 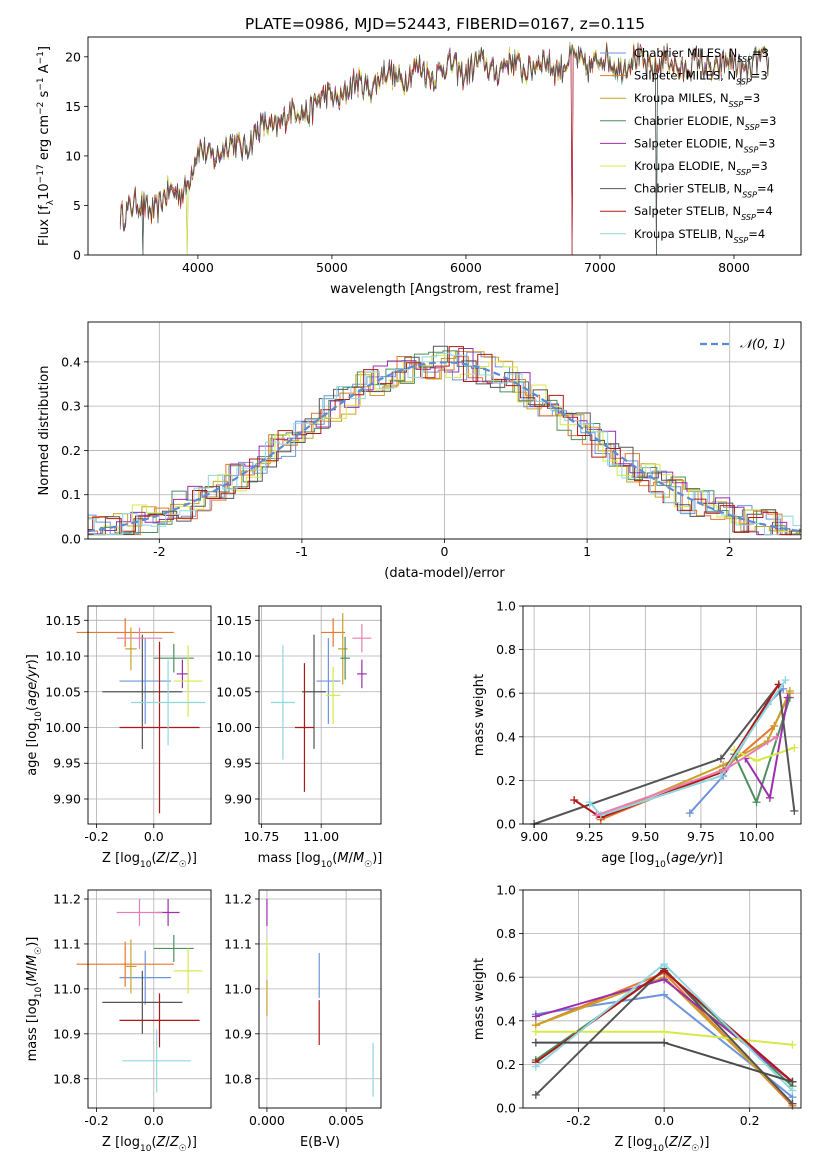 What do you see at coordinates (71, 494) in the screenshot?
I see `y-tick-label: 0.1` at bounding box center [71, 494].